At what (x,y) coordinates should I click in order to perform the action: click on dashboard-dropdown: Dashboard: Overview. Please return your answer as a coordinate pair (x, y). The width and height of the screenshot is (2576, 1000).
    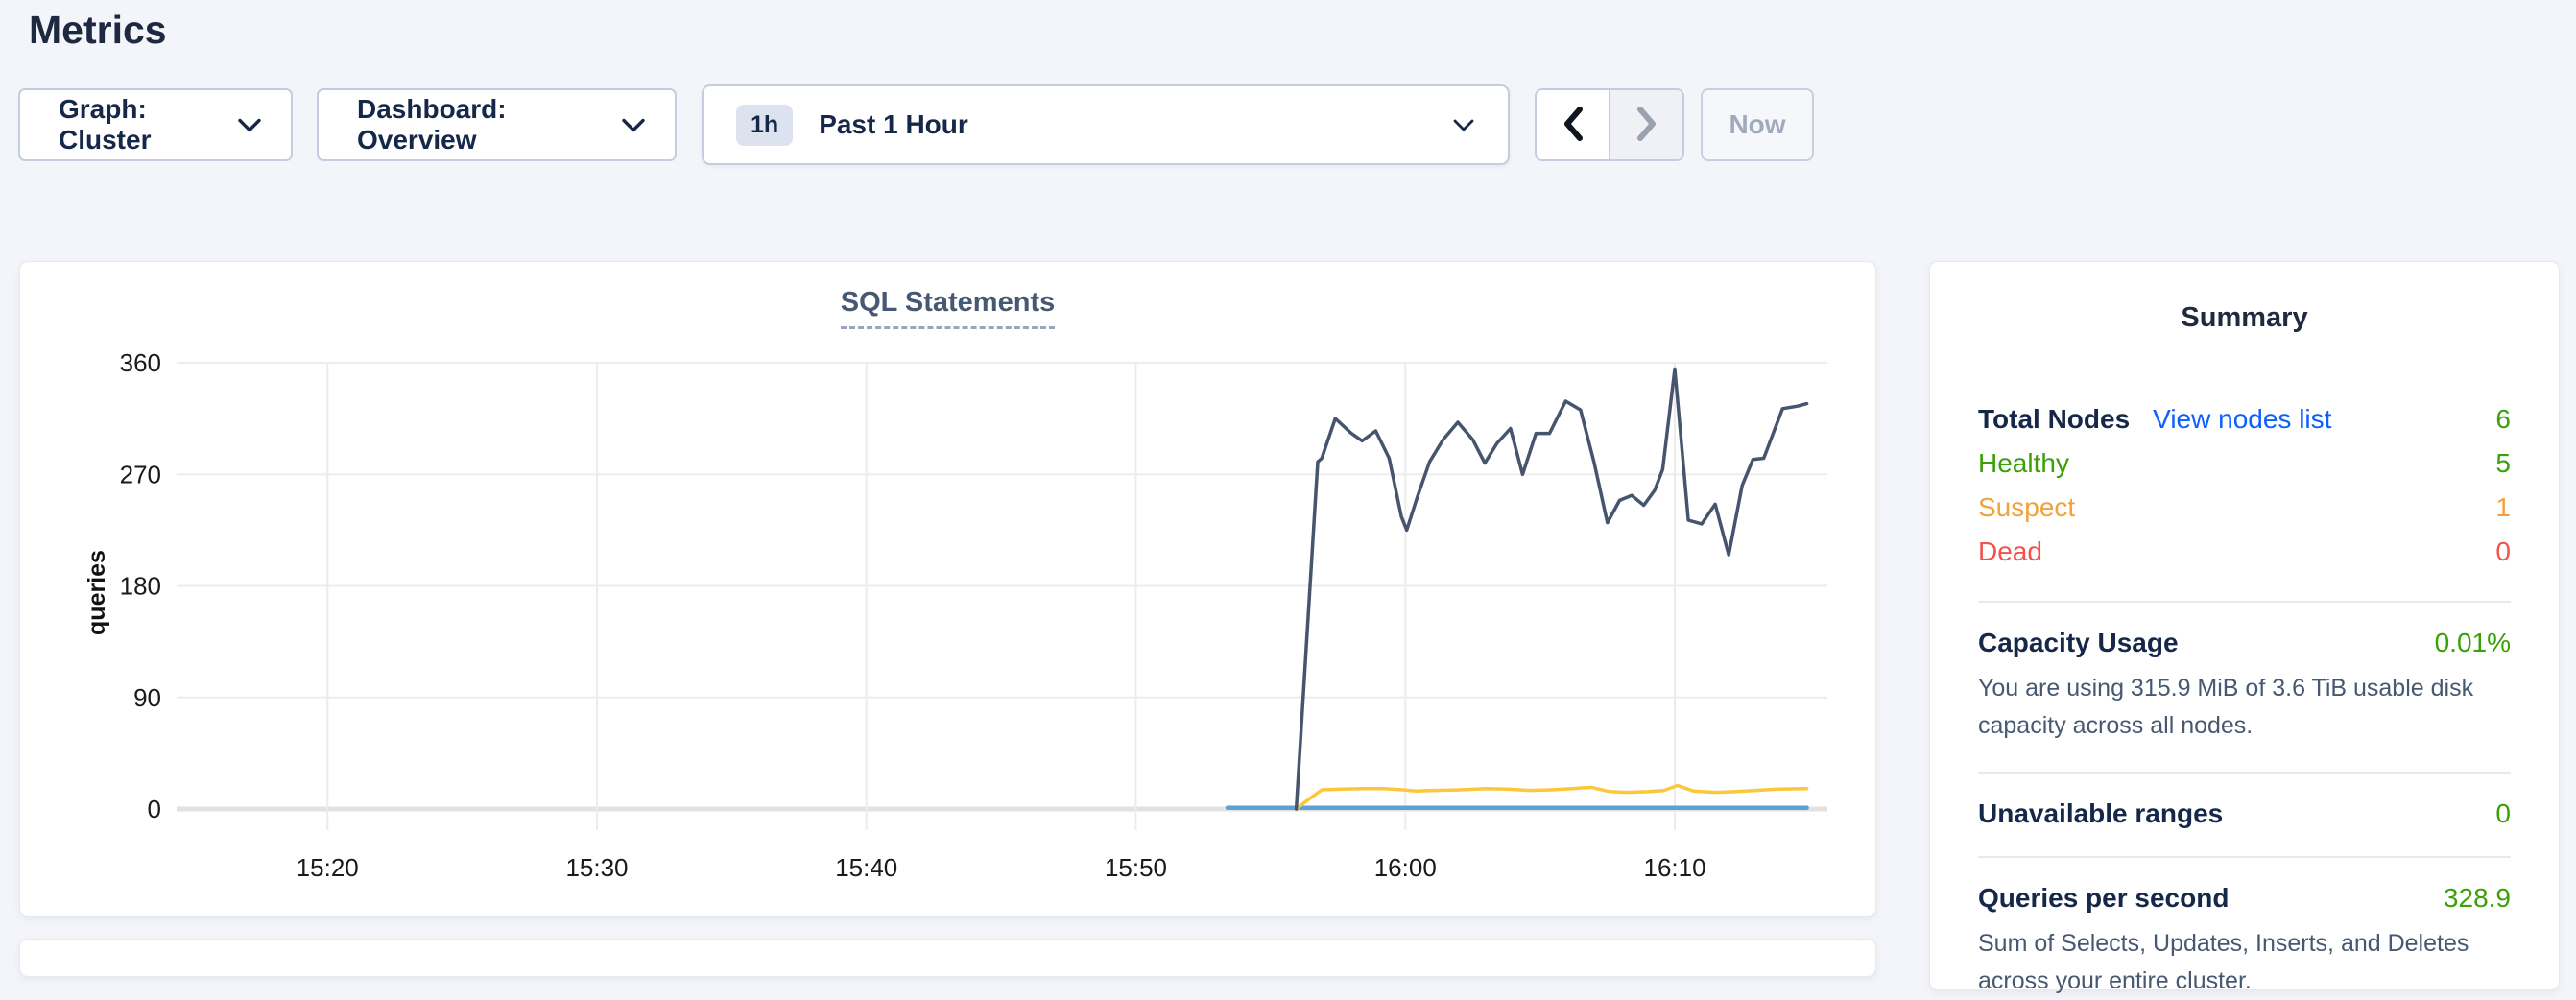
    Looking at the image, I should click on (497, 125).